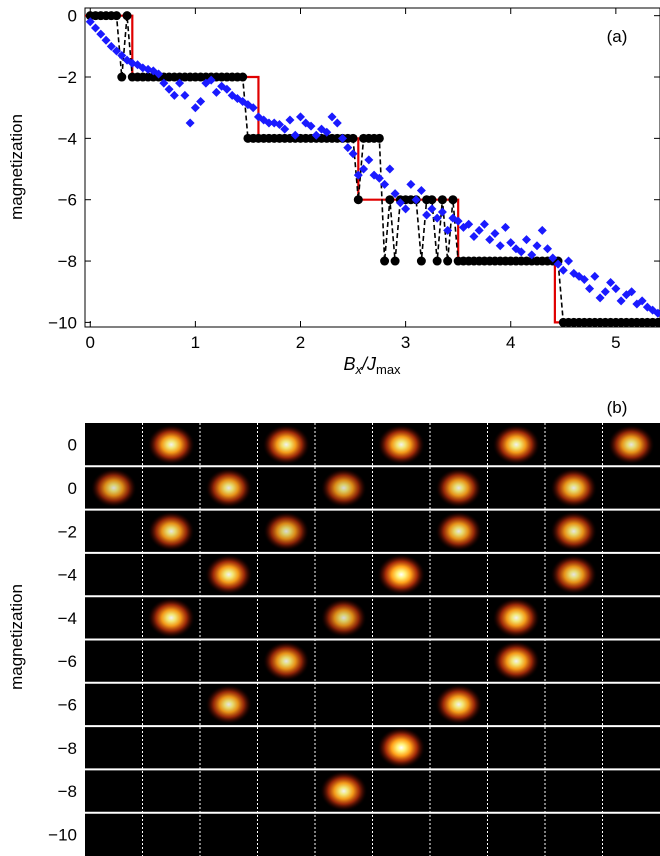 This screenshot has width=660, height=856. I want to click on y-tick-label: −4, so click(67, 138).